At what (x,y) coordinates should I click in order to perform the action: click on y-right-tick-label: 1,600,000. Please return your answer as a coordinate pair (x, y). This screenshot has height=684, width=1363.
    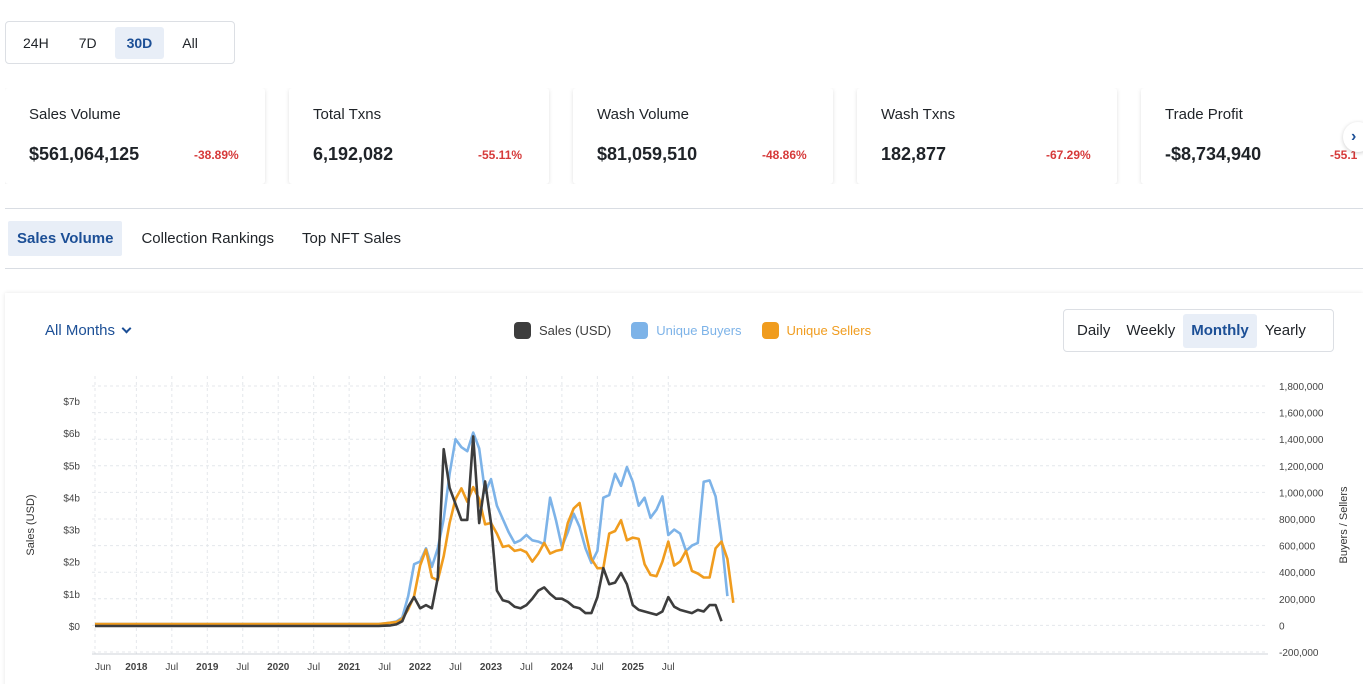
    Looking at the image, I should click on (1301, 414).